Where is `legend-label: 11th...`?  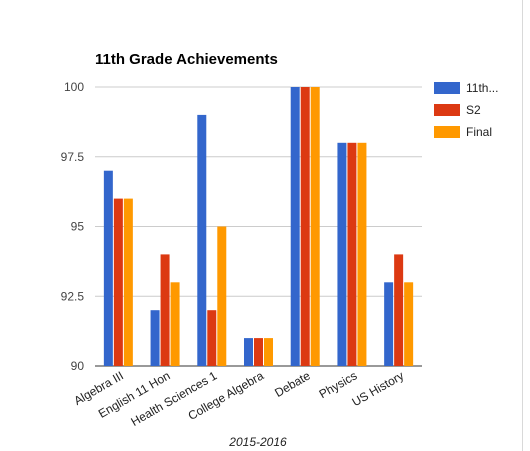
legend-label: 11th... is located at coordinates (482, 88).